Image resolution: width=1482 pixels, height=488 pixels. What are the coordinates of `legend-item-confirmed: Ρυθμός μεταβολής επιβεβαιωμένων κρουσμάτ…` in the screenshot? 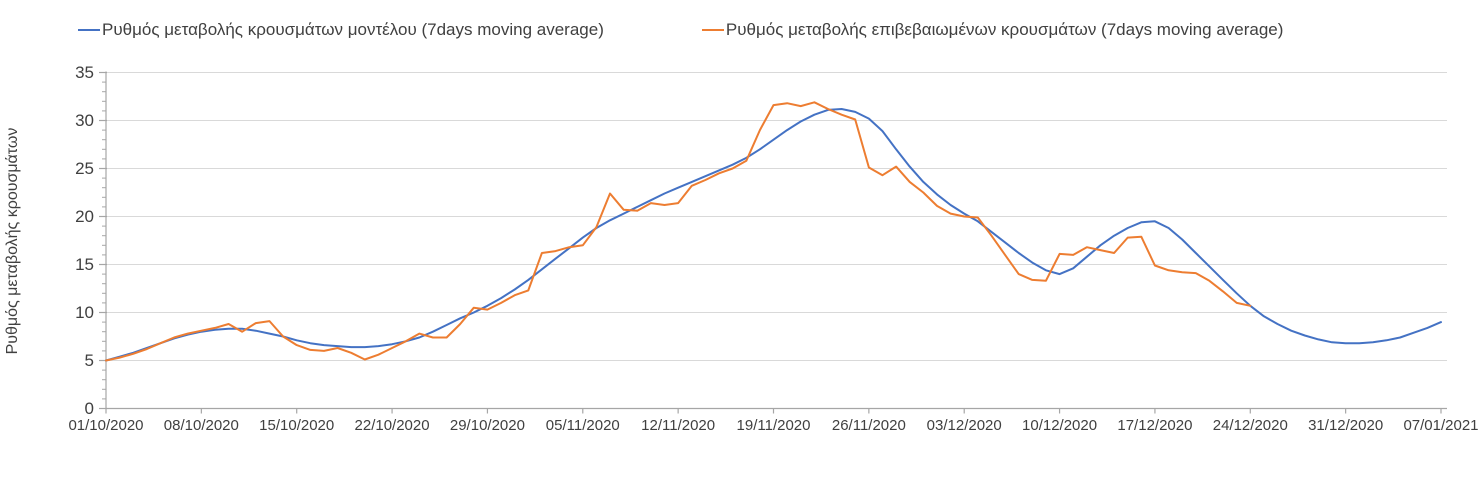 It's located at (992, 30).